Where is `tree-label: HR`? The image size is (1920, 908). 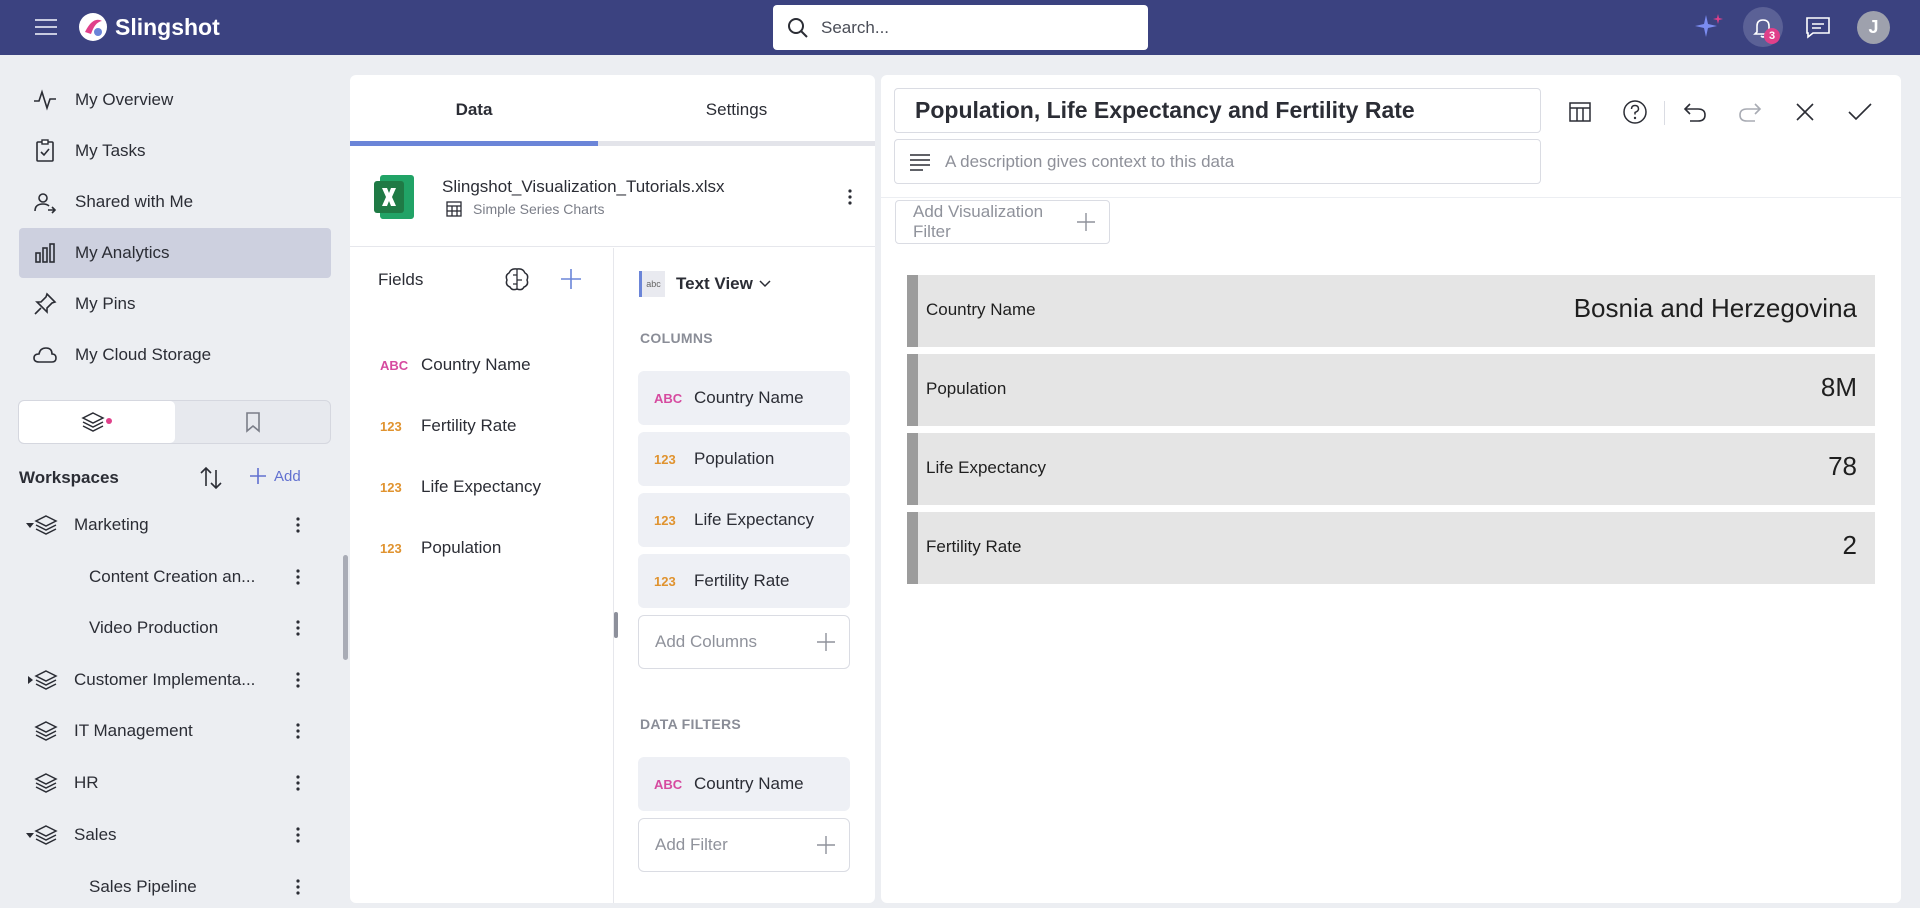 tree-label: HR is located at coordinates (86, 782).